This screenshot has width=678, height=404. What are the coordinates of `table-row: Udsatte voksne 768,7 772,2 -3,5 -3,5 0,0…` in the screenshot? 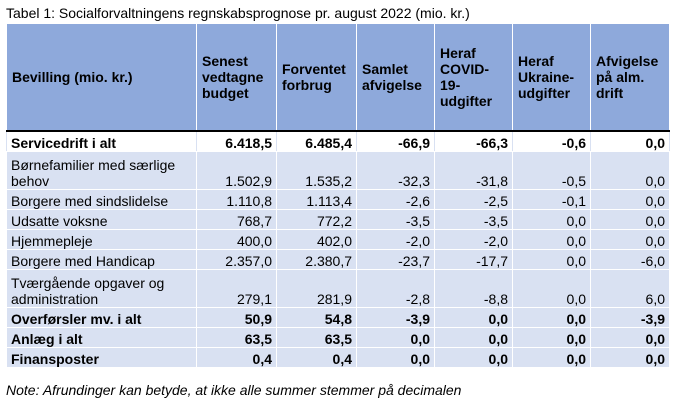 It's located at (338, 219).